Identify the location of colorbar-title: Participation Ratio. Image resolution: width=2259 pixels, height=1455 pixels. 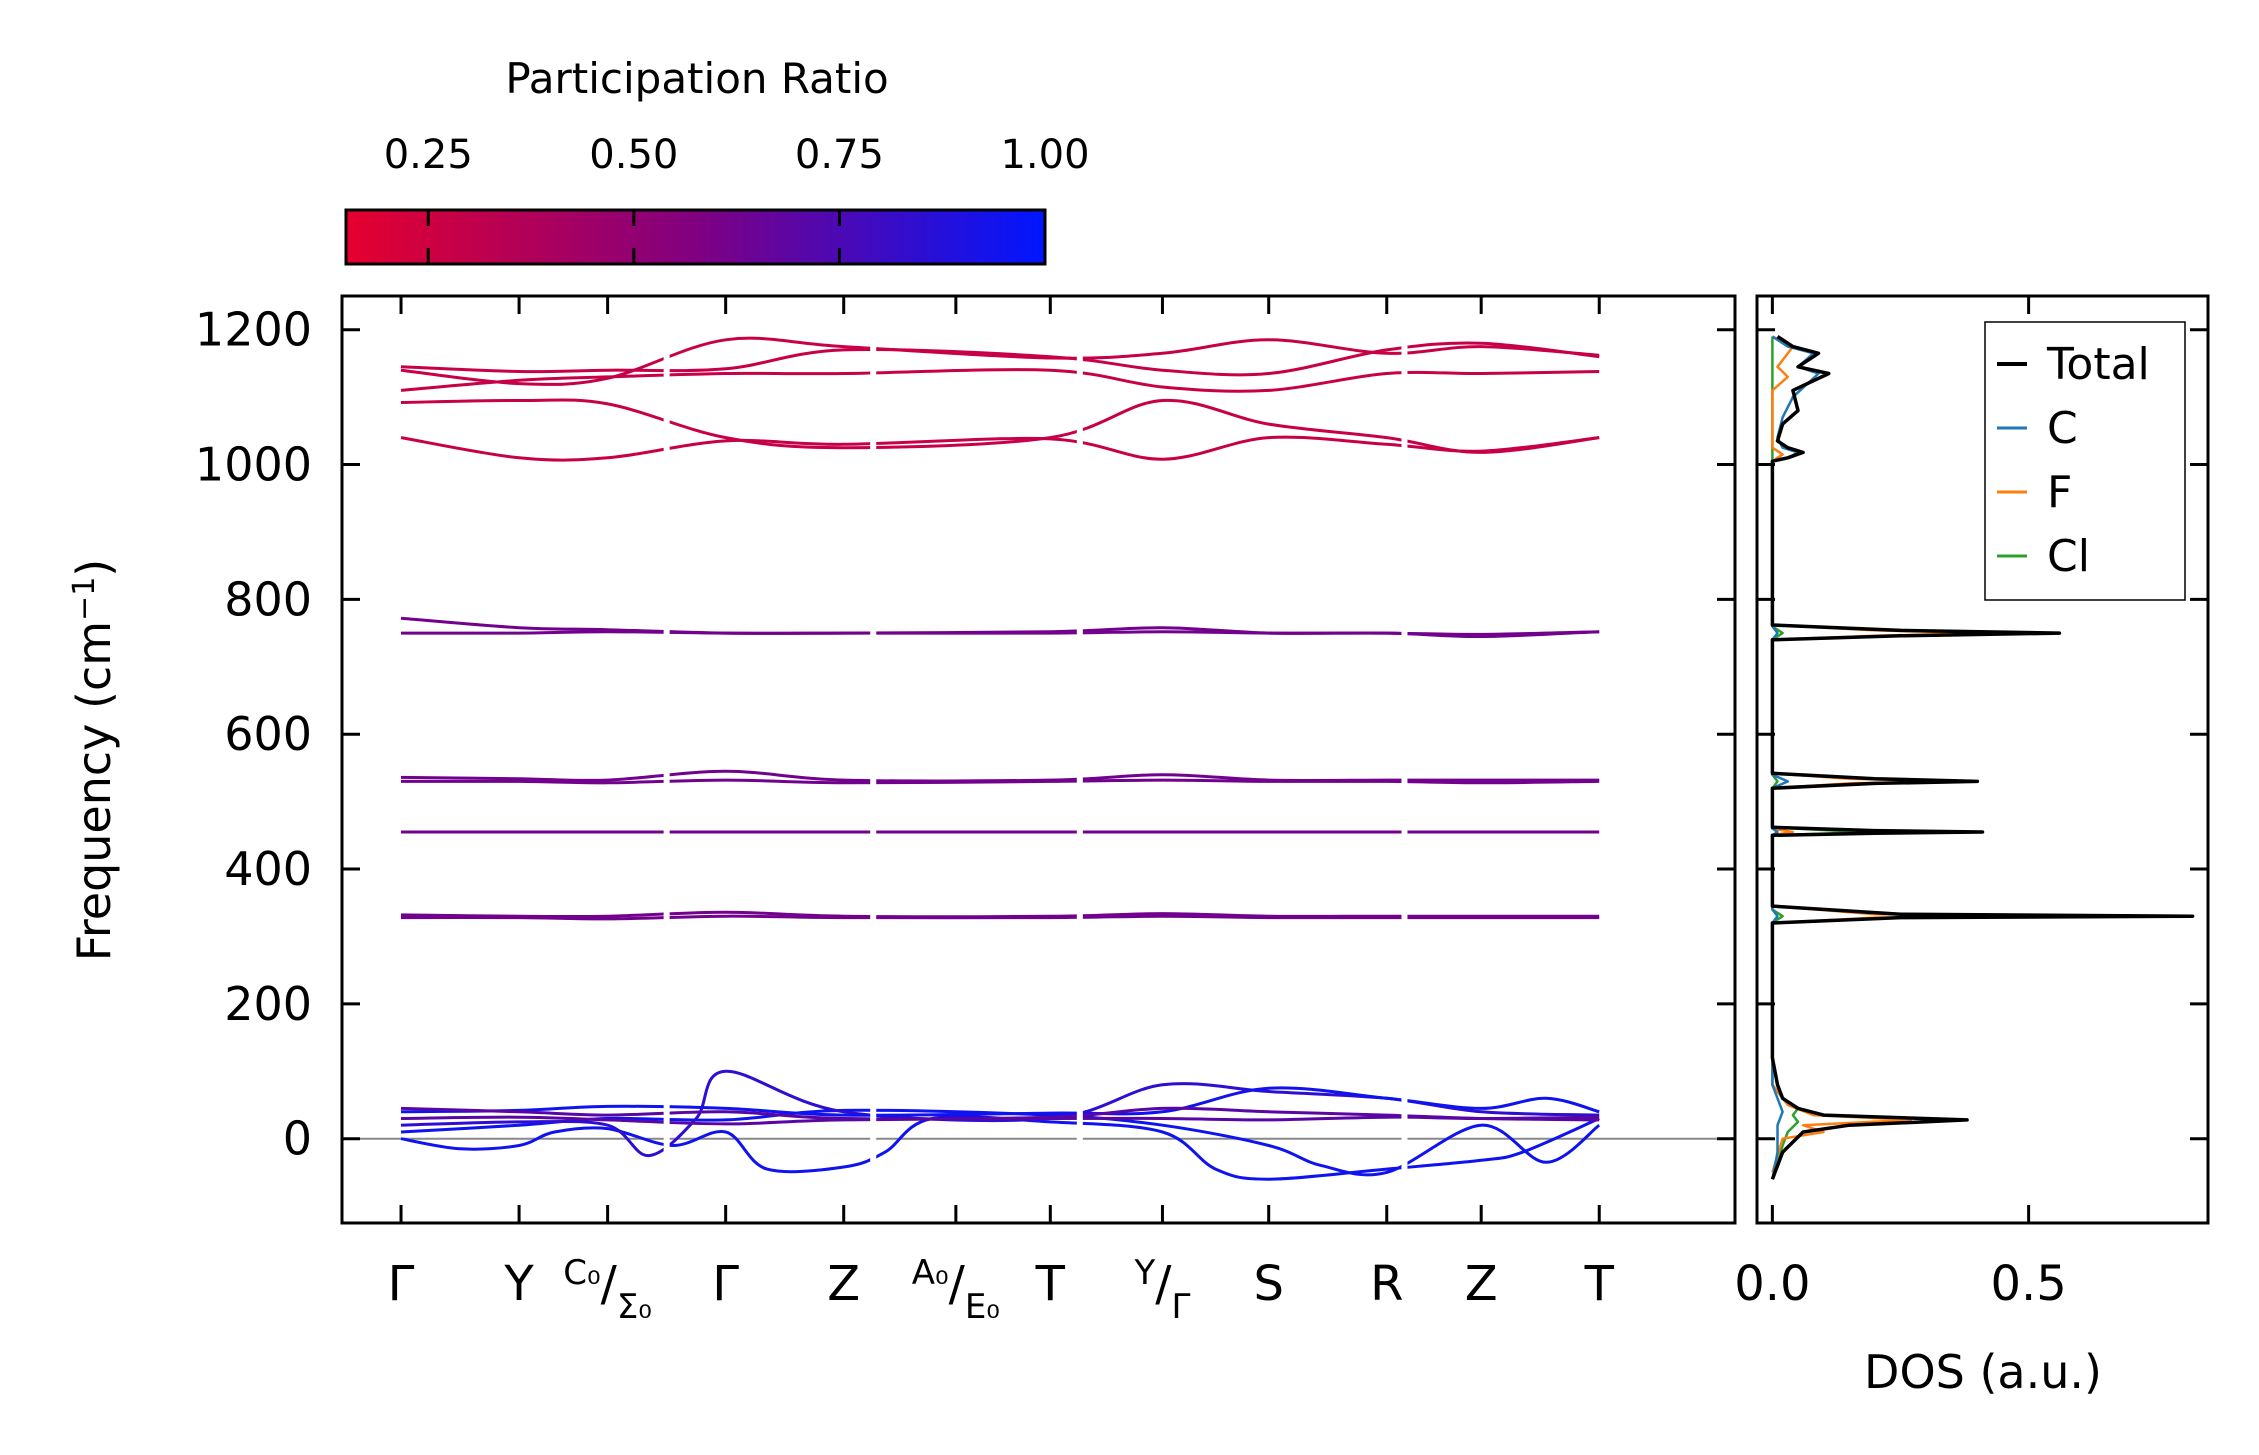
(696, 78).